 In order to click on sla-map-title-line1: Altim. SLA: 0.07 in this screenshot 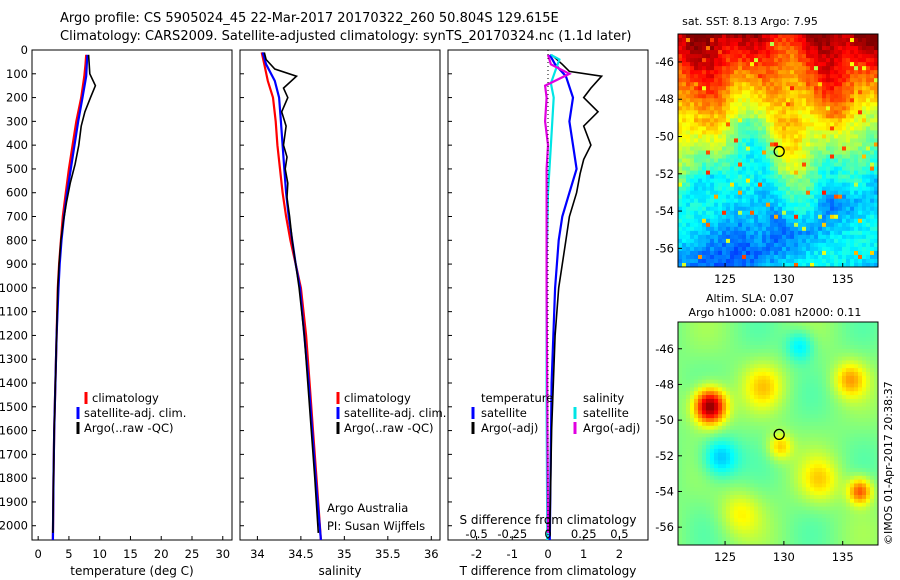, I will do `click(750, 298)`.